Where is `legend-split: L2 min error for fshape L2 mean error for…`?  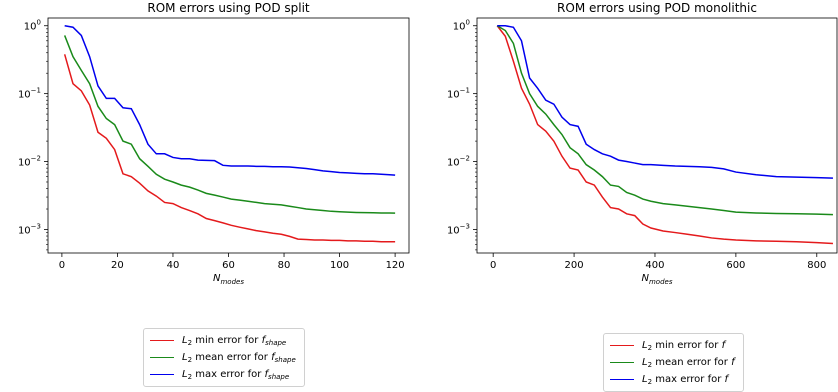
legend-split: L2 min error for fshape L2 mean error for… is located at coordinates (224, 357).